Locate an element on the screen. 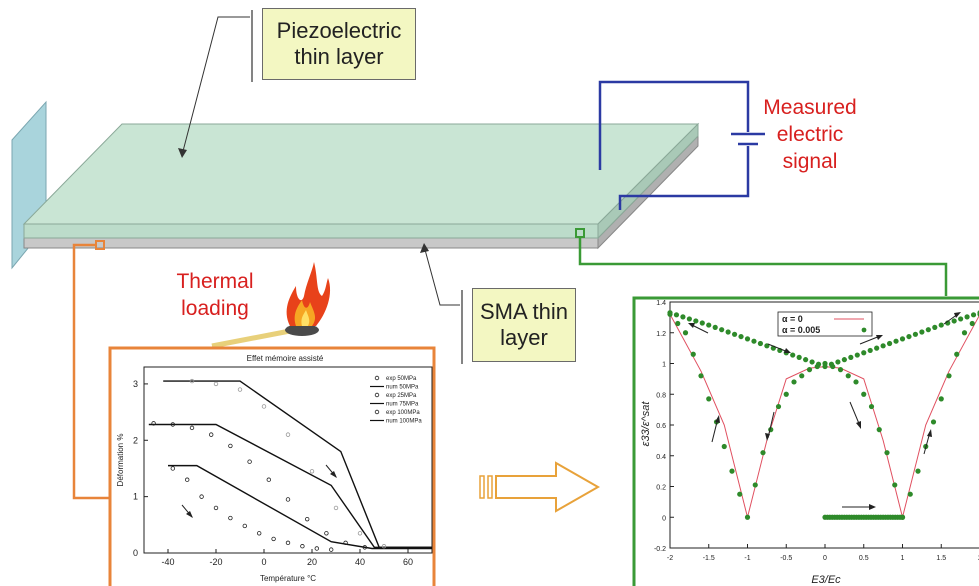  right-ytick-label: 0.6 is located at coordinates (661, 426).